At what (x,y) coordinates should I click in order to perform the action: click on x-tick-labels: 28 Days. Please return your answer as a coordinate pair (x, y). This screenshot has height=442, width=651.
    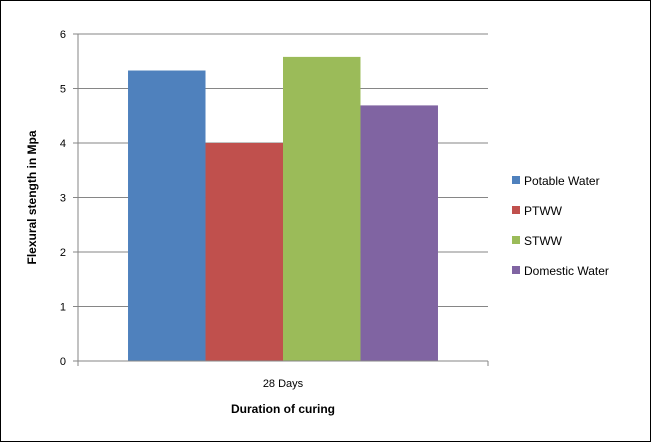
    Looking at the image, I should click on (283, 384).